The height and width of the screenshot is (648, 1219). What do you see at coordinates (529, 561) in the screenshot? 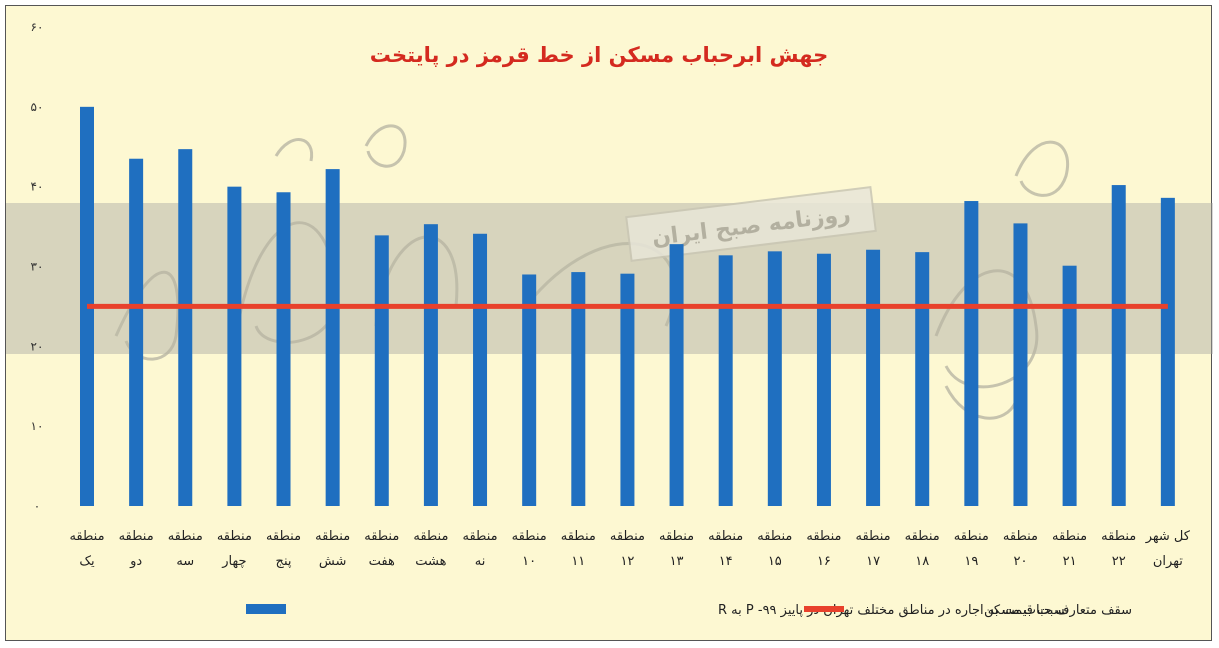
I see `x-tick-label: ۱۰` at bounding box center [529, 561].